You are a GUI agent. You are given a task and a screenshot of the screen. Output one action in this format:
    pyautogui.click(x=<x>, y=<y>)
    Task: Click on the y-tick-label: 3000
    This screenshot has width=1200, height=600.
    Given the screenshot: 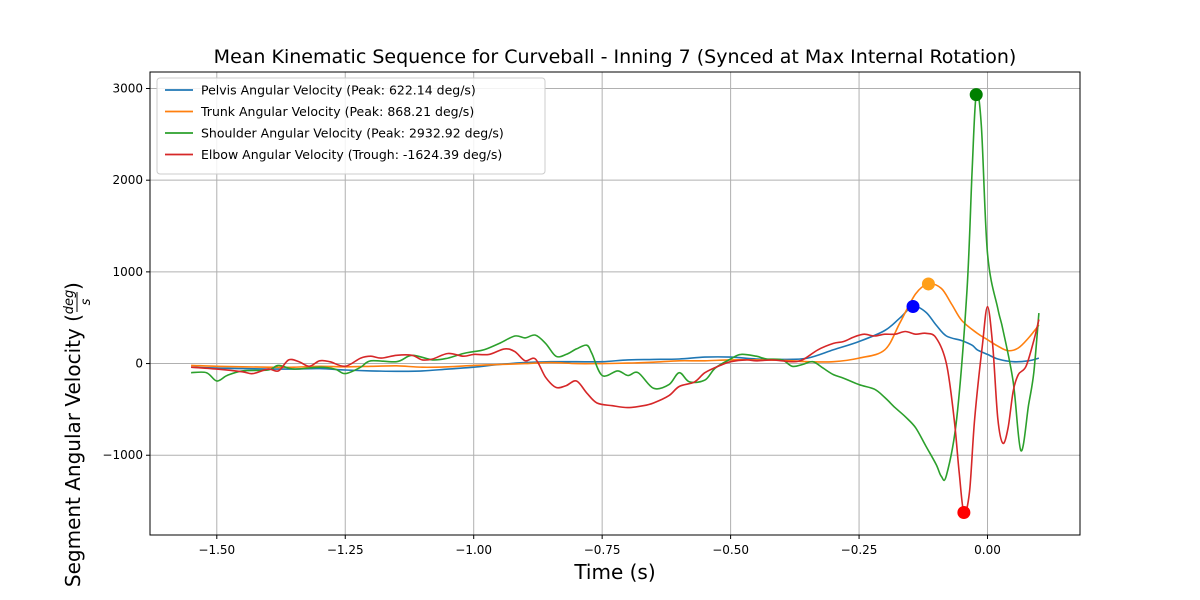 What is the action you would take?
    pyautogui.click(x=127, y=89)
    